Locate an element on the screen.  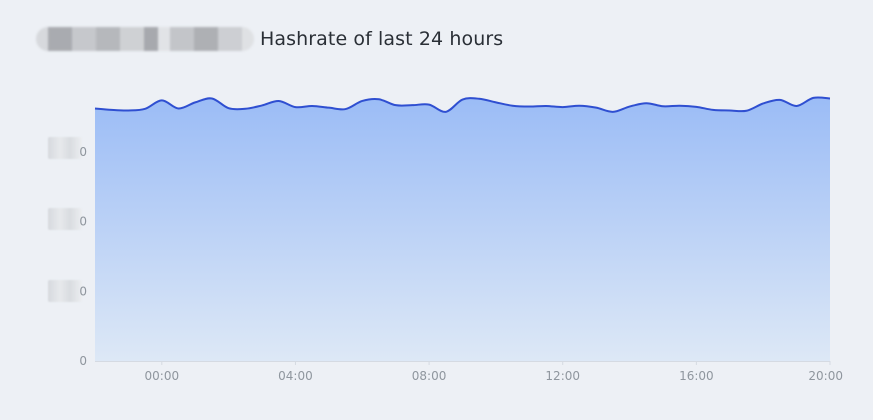
x-tick-label: 04:00 is located at coordinates (295, 376).